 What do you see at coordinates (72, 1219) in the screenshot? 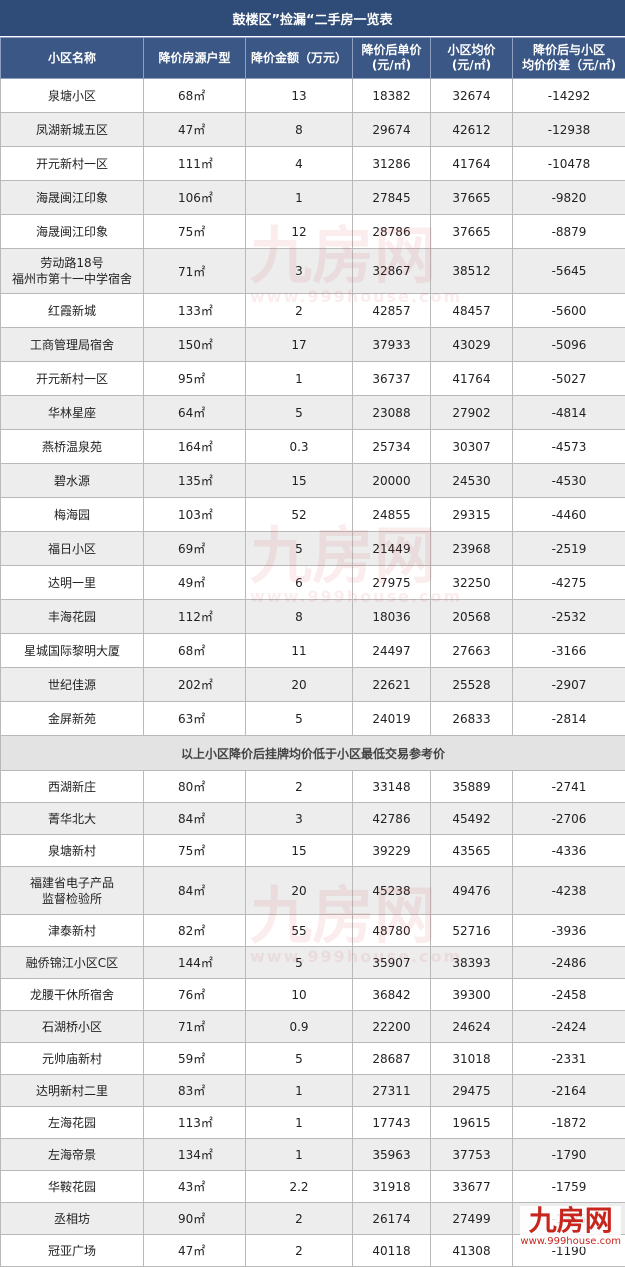
I see `community-name: 丞相坊` at bounding box center [72, 1219].